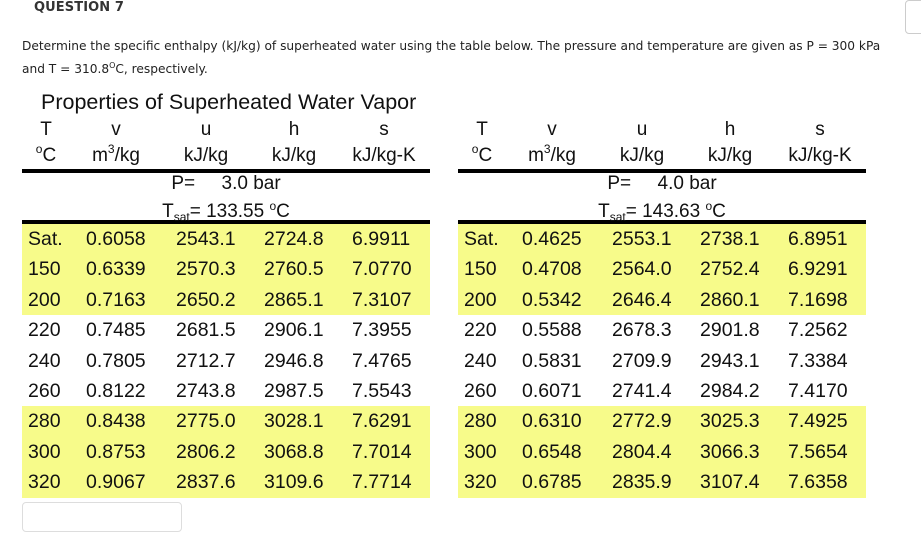 The height and width of the screenshot is (538, 921). What do you see at coordinates (294, 421) in the screenshot?
I see `cell-h: 3028.1` at bounding box center [294, 421].